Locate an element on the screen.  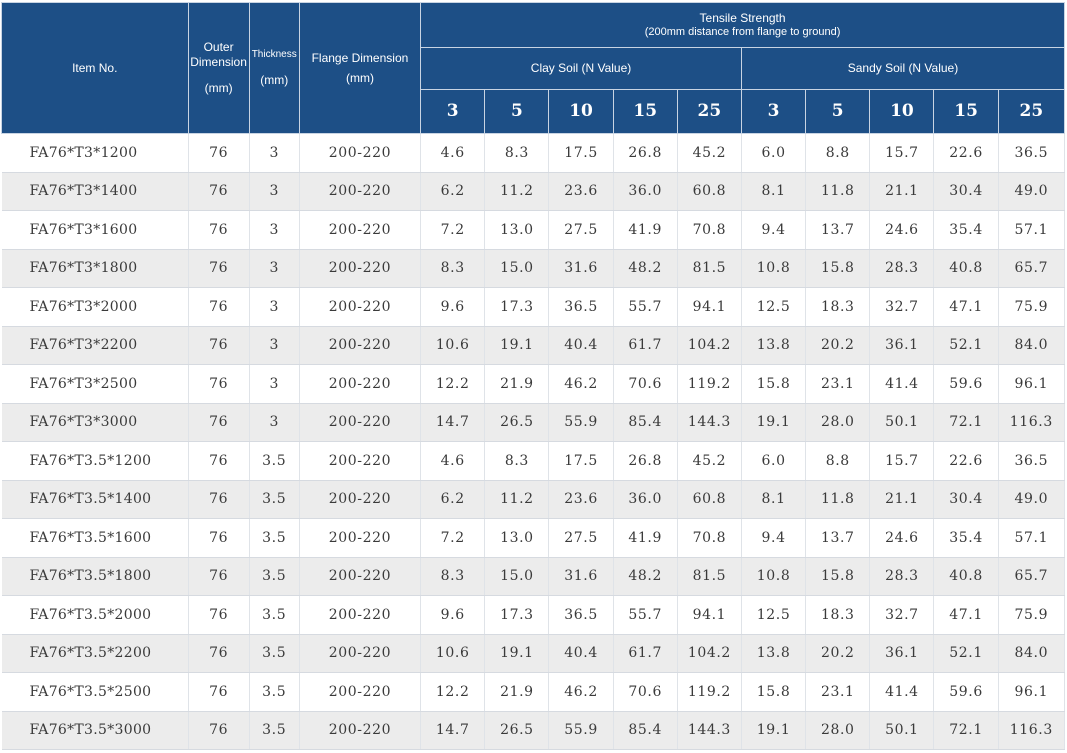
clay-soil-value-cell: 85.4 is located at coordinates (645, 422).